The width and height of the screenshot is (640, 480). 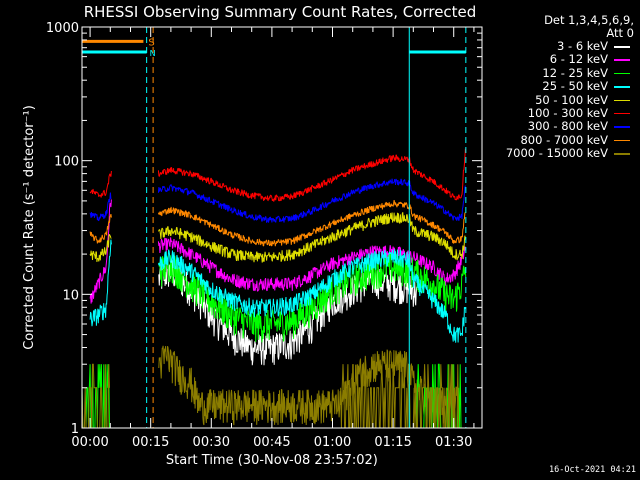 I want to click on x-tick-label: 00:30, so click(x=211, y=442).